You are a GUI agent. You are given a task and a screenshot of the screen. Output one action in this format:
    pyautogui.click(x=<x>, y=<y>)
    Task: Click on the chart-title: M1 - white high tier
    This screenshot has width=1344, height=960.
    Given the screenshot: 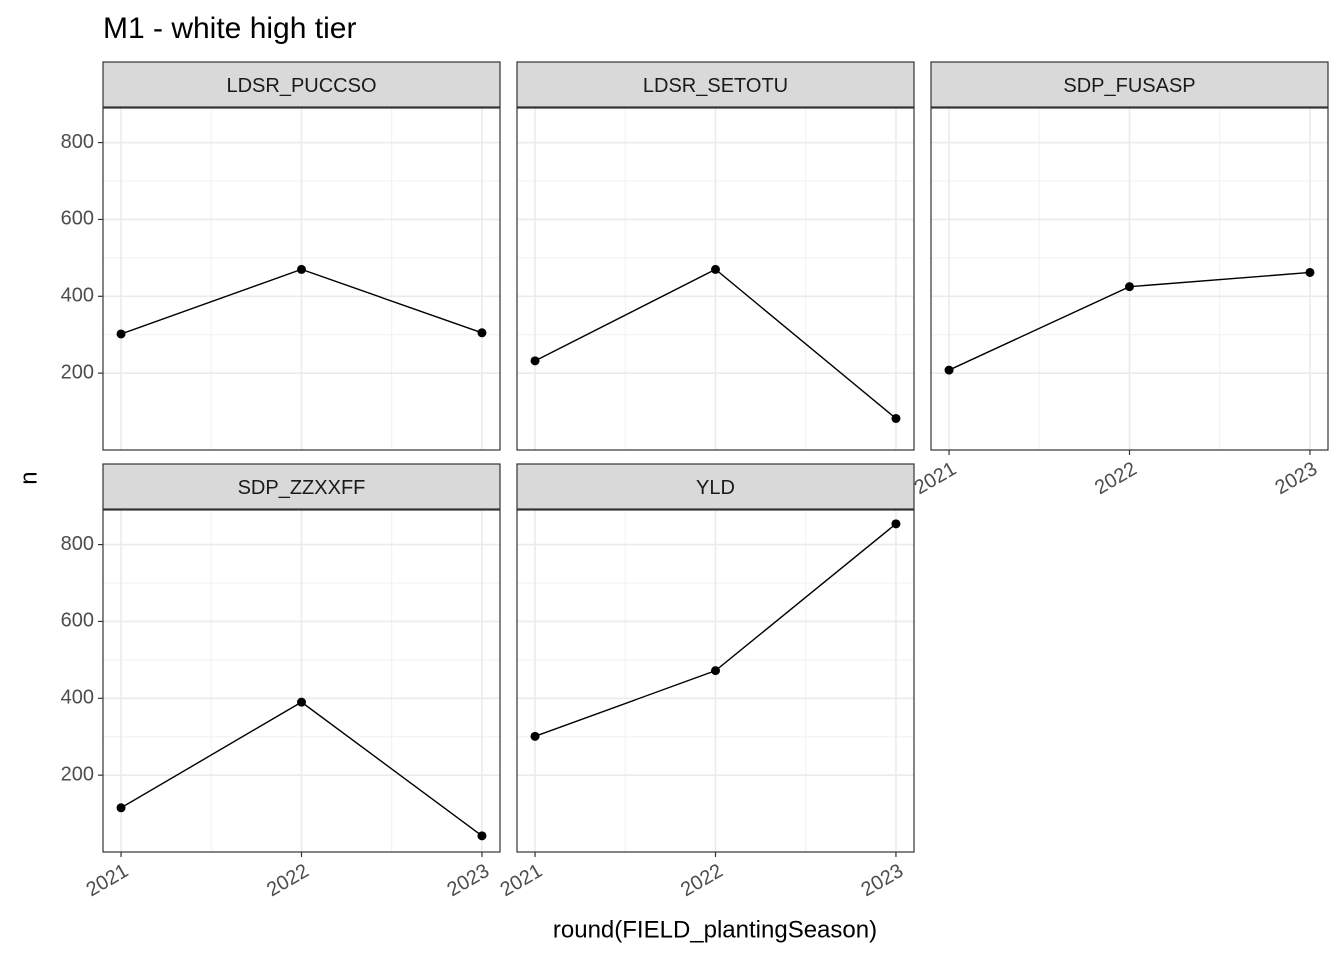 What is the action you would take?
    pyautogui.click(x=229, y=28)
    